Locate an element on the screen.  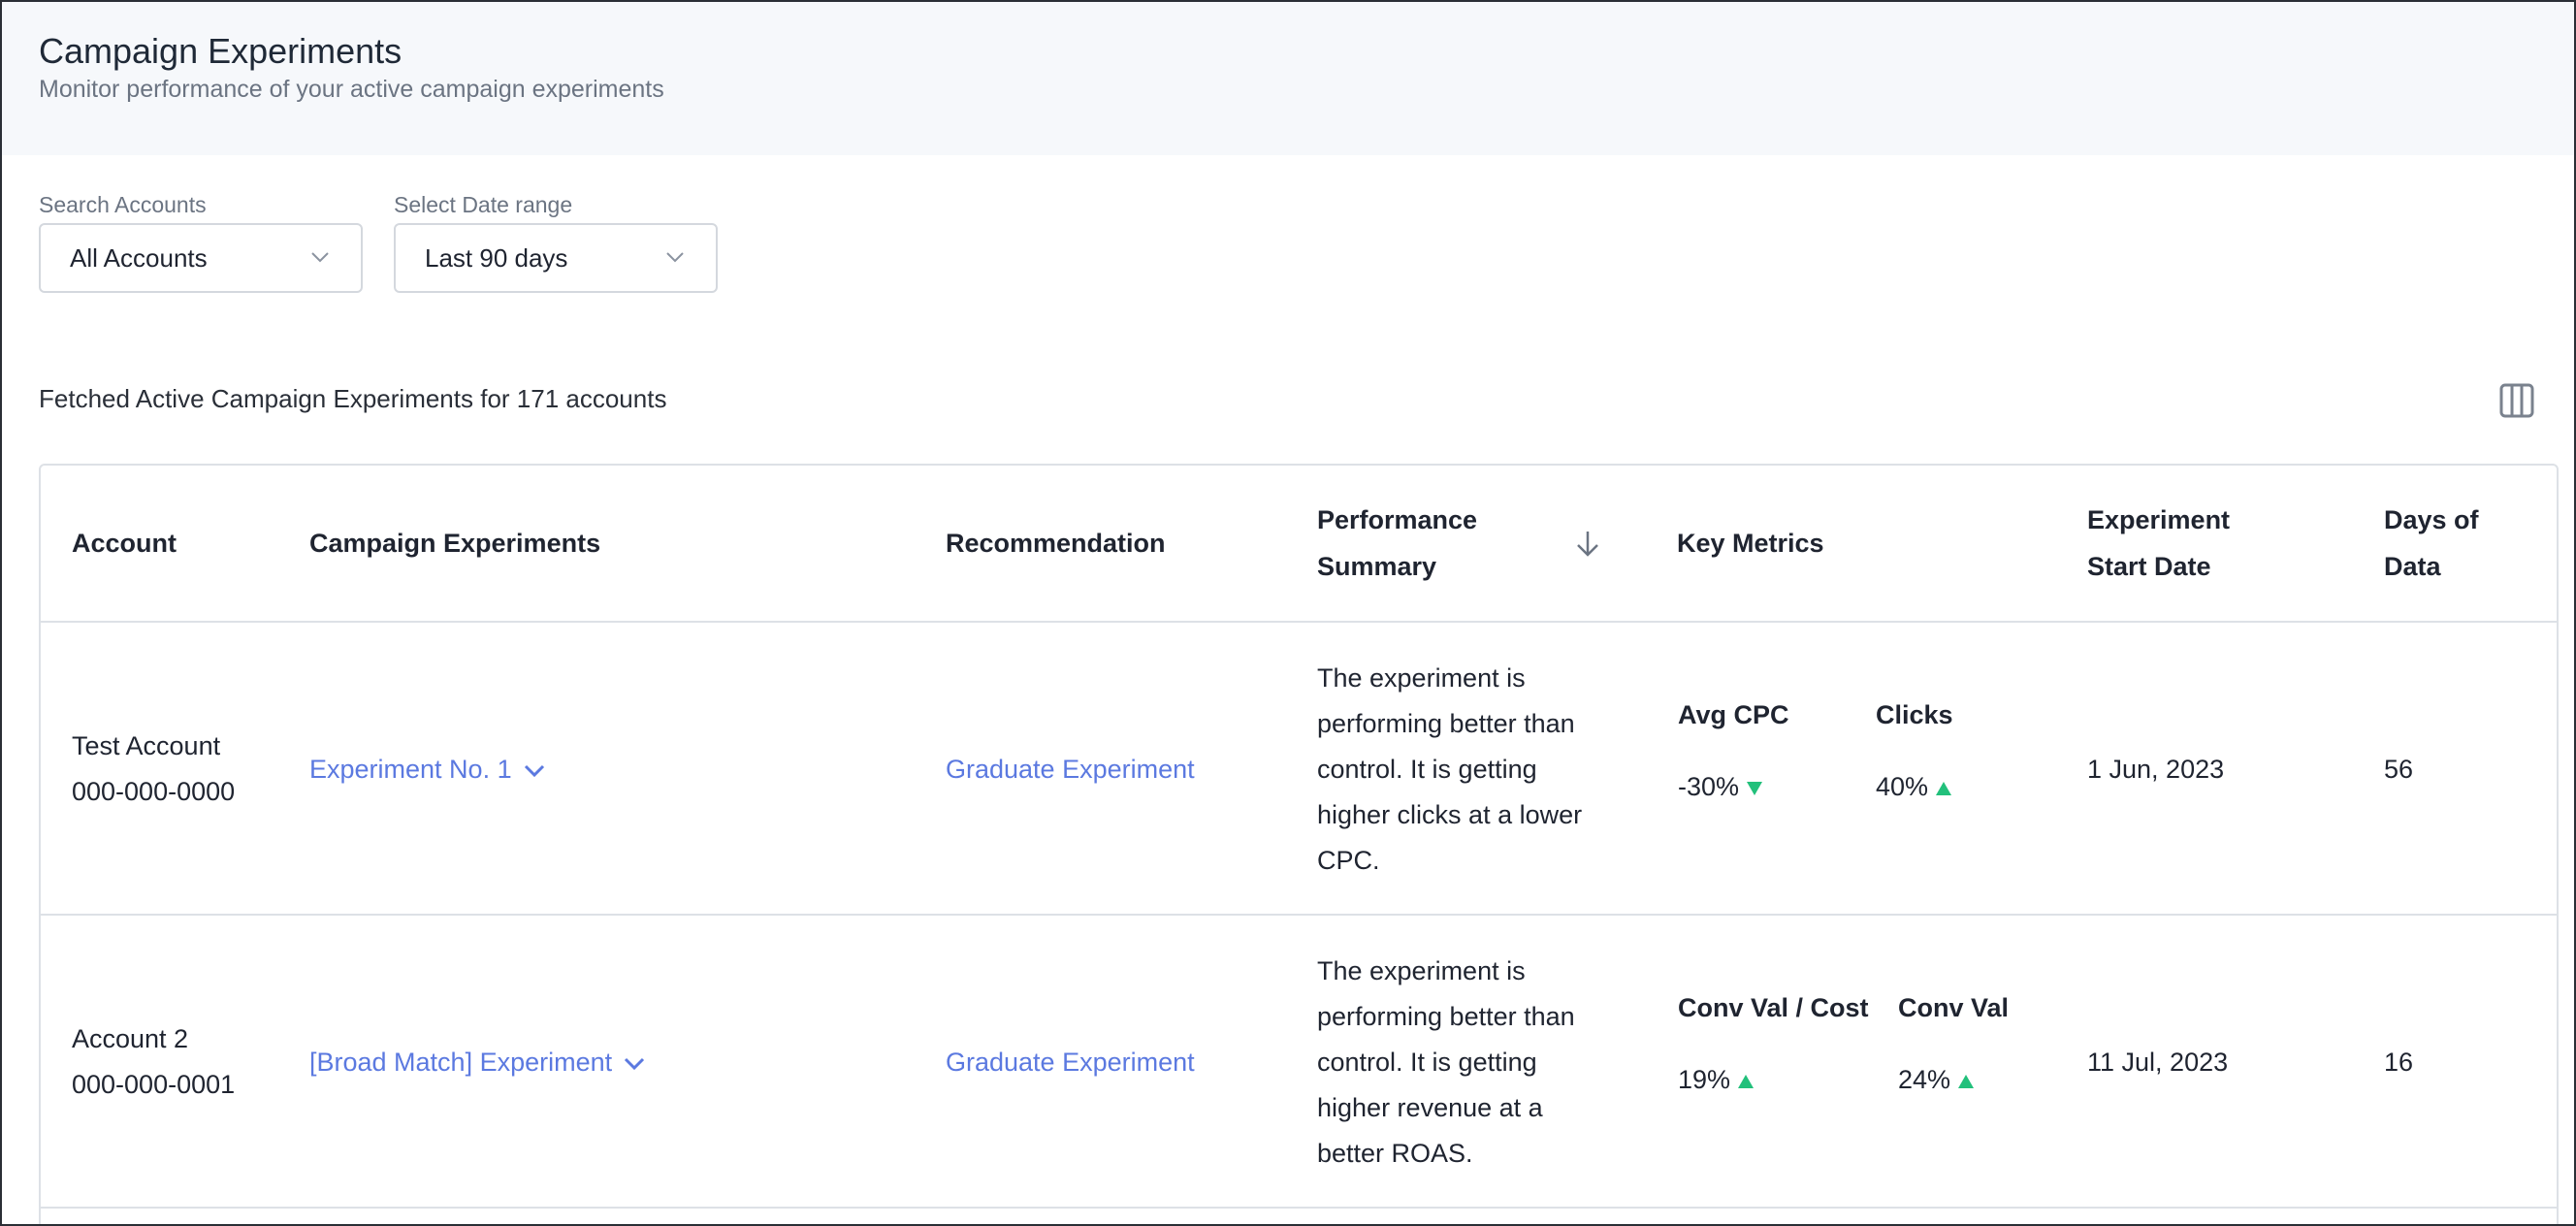
metric-value-text: -30% is located at coordinates (1709, 786).